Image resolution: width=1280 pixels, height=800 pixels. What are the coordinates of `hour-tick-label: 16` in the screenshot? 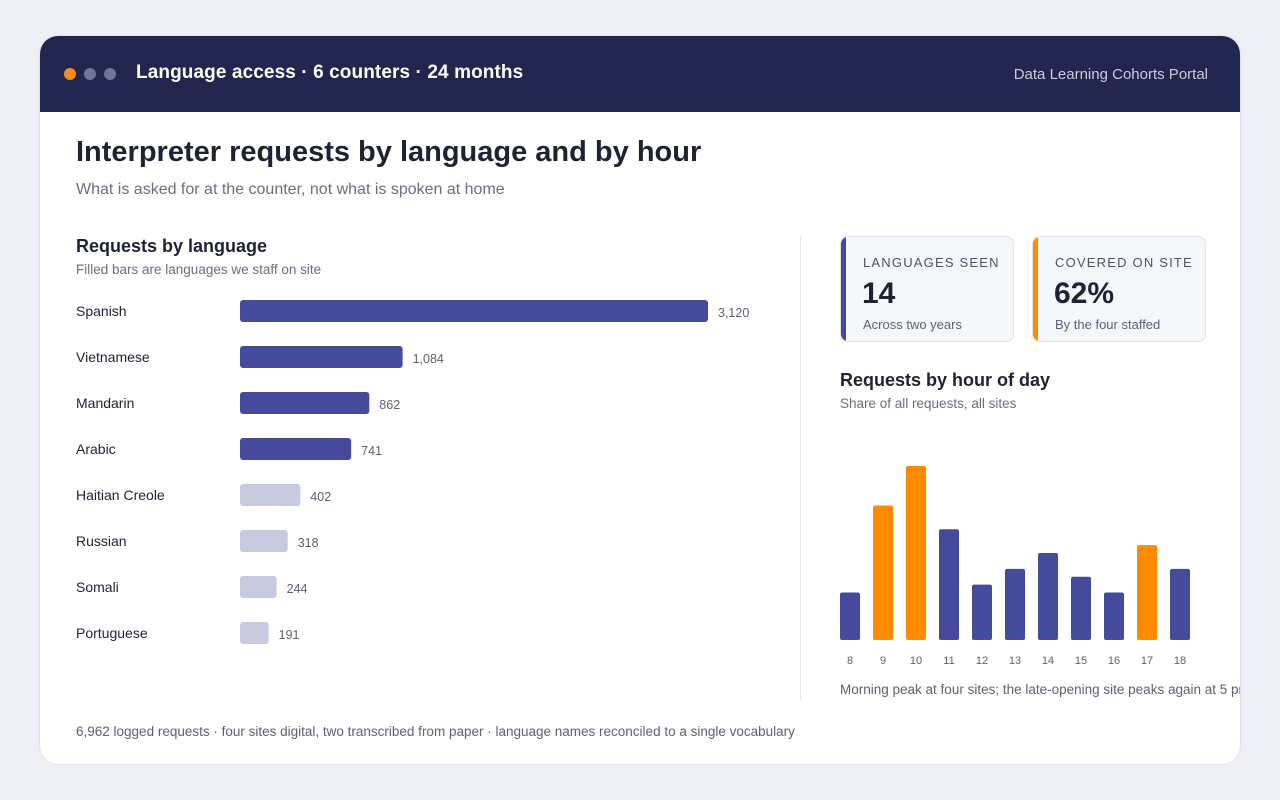 It's located at (1114, 661).